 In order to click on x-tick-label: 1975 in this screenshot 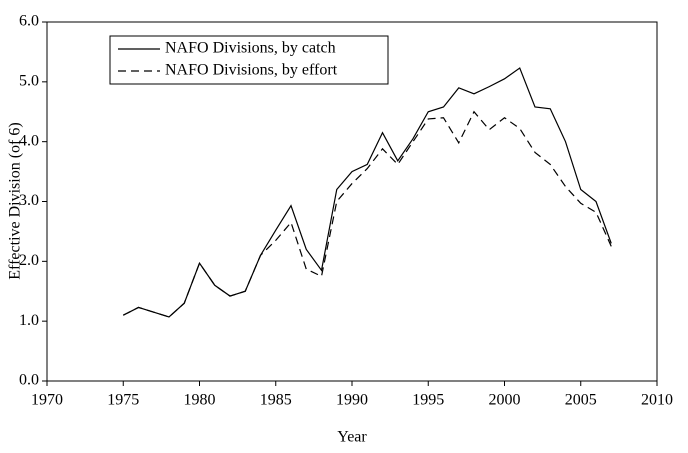, I will do `click(123, 400)`.